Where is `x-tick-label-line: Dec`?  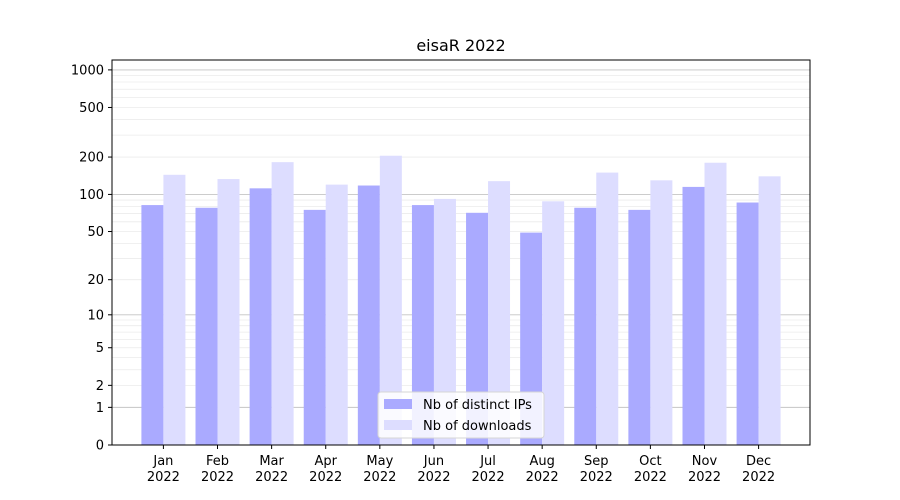 x-tick-label-line: Dec is located at coordinates (758, 461).